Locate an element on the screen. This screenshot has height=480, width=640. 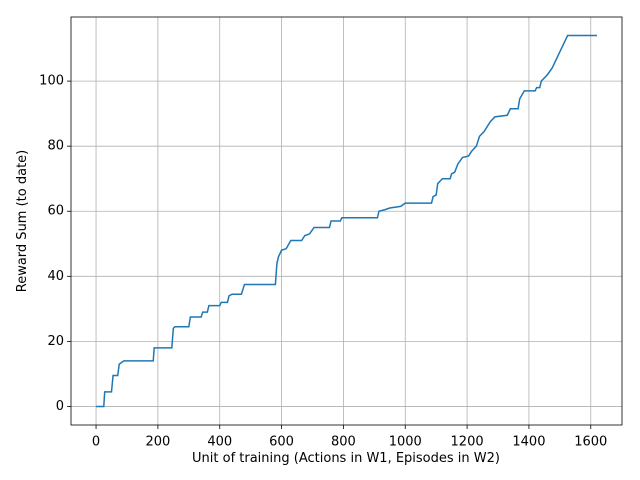
x-tick-label: 800 is located at coordinates (343, 442).